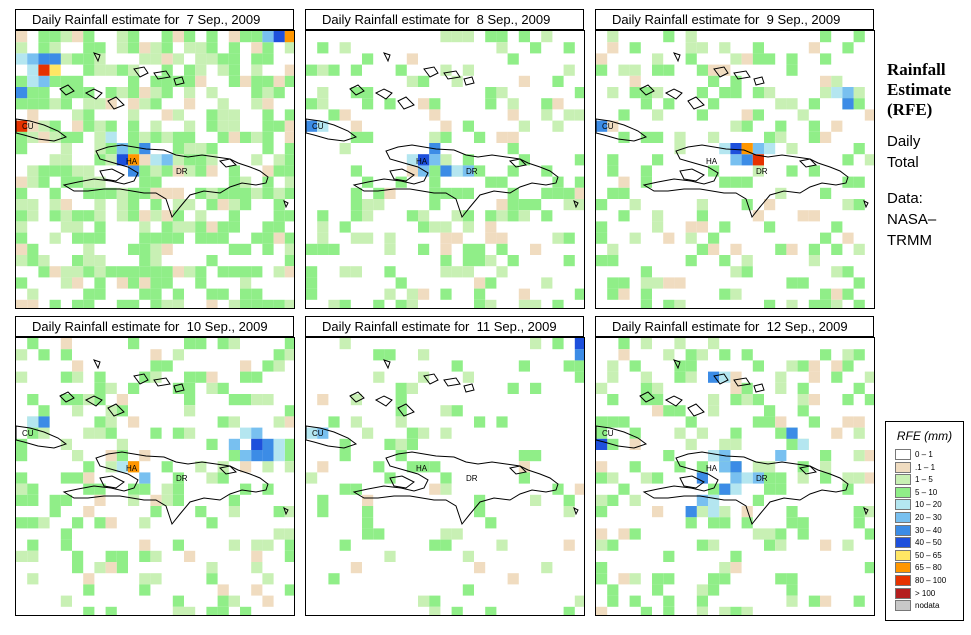  Describe the element at coordinates (735, 169) in the screenshot. I see `map-panel-3: CU HA DR` at that location.